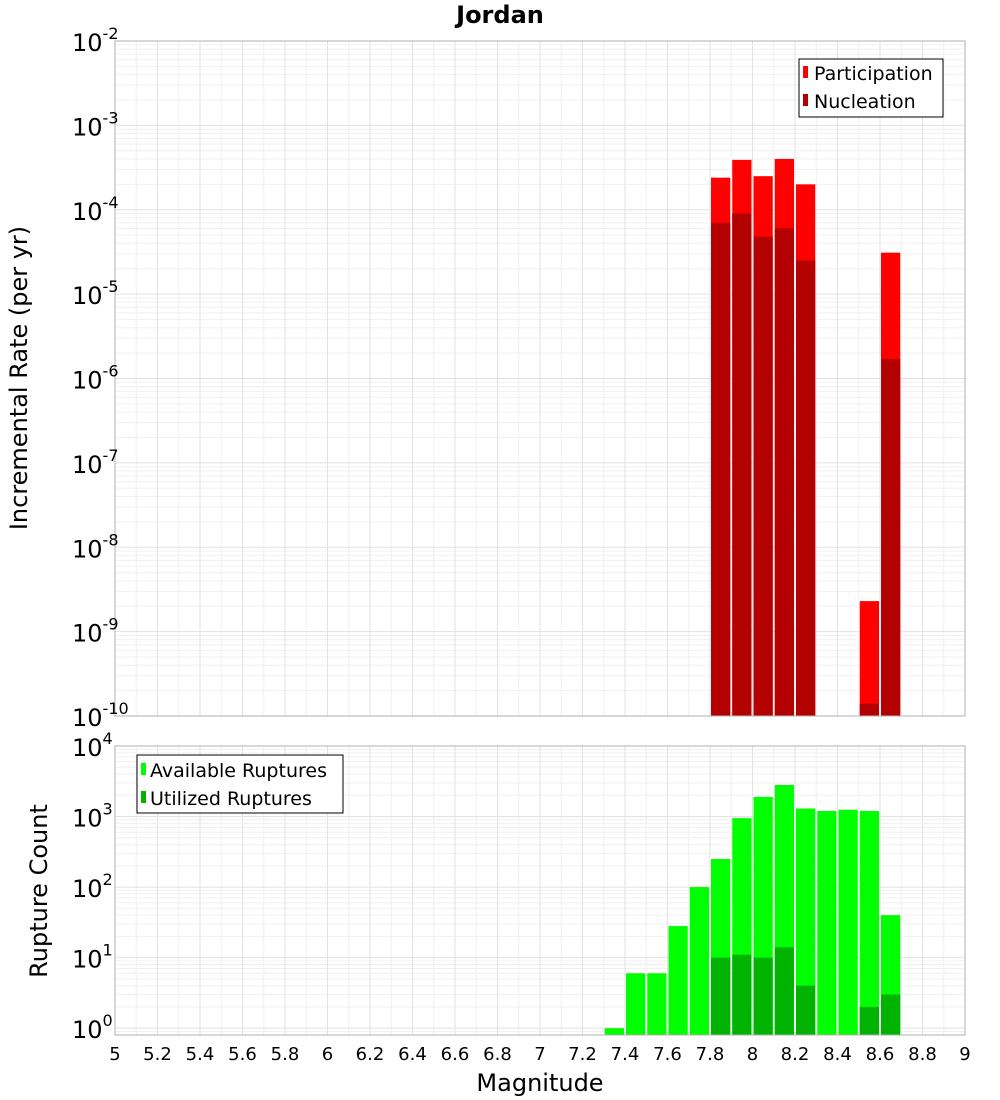 The width and height of the screenshot is (1000, 1100). Describe the element at coordinates (922, 1054) in the screenshot. I see `x-tick-label: 8.8` at that location.